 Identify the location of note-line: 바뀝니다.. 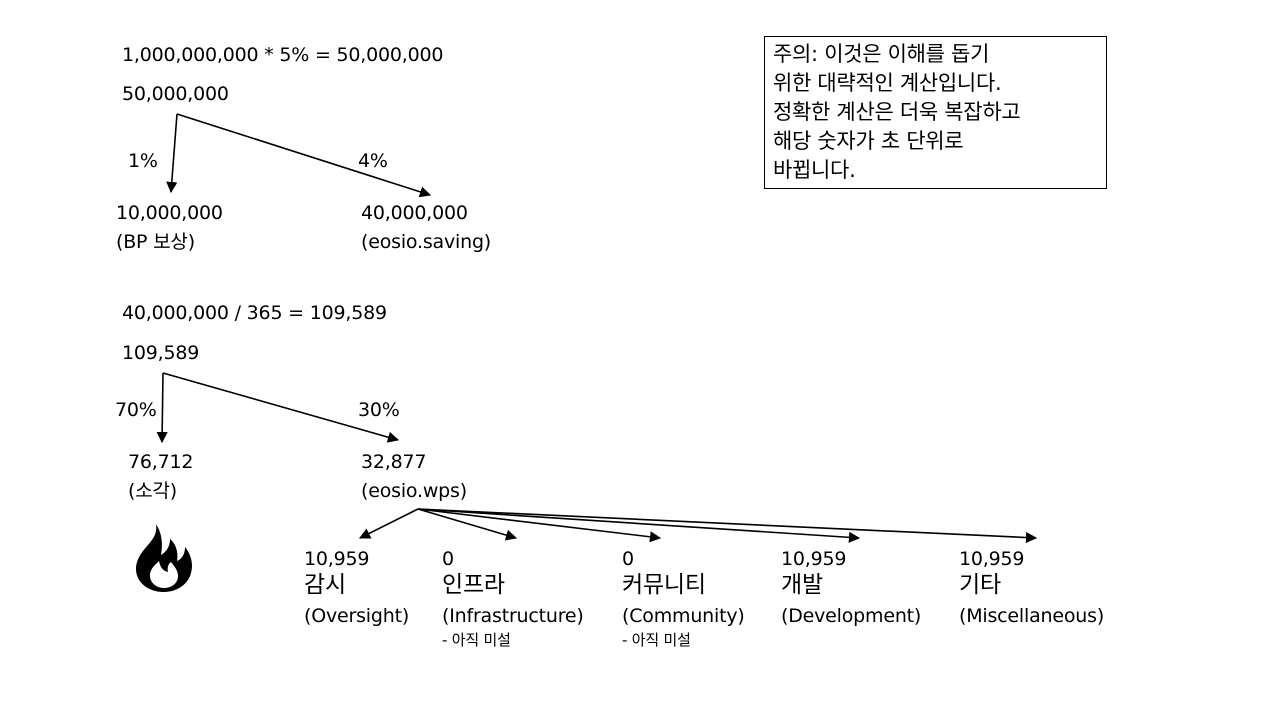
(814, 170).